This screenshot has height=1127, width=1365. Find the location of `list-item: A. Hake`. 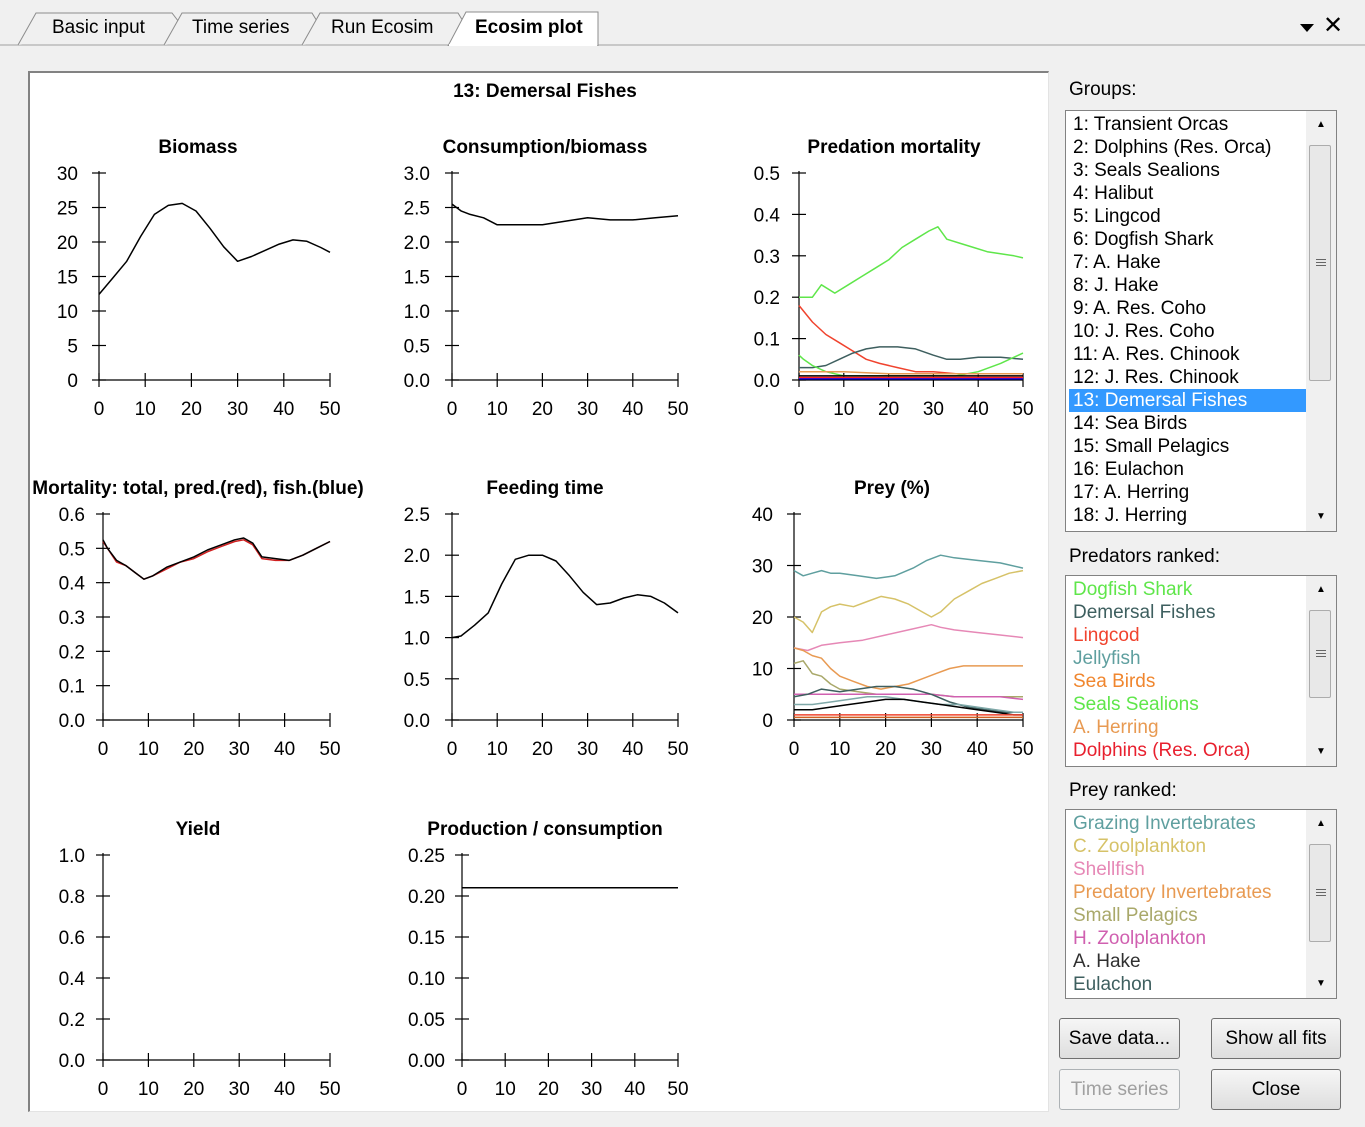

list-item: A. Hake is located at coordinates (1107, 961).